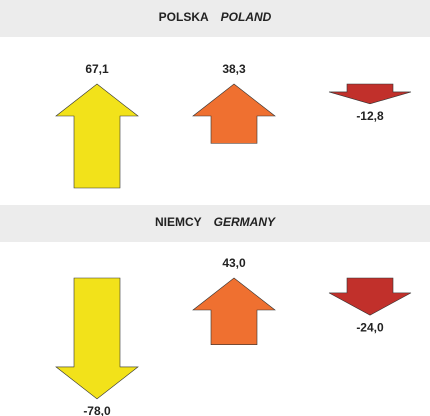  I want to click on panel-title: NIEMCY GERMANY, so click(215, 222).